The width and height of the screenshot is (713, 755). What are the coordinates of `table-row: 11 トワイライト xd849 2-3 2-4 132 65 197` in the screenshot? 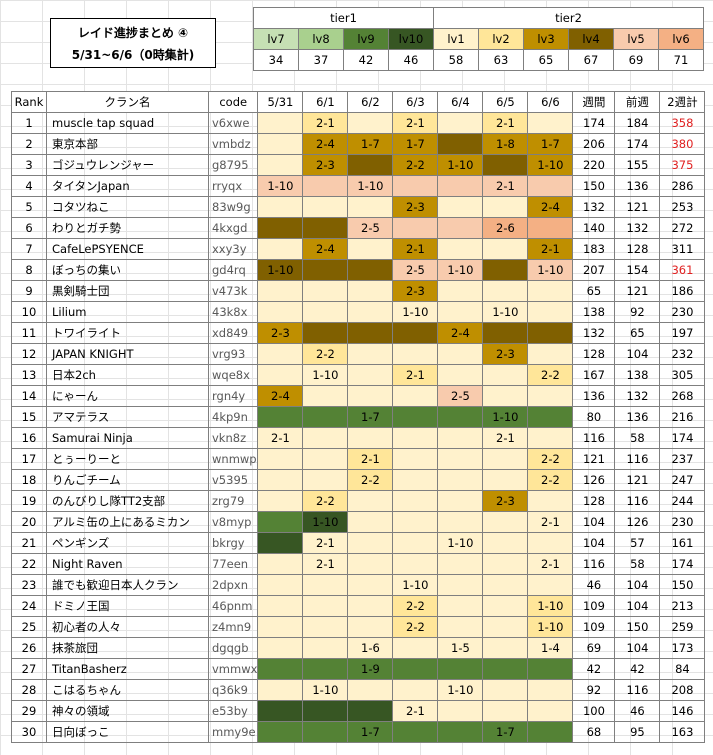 It's located at (358, 333).